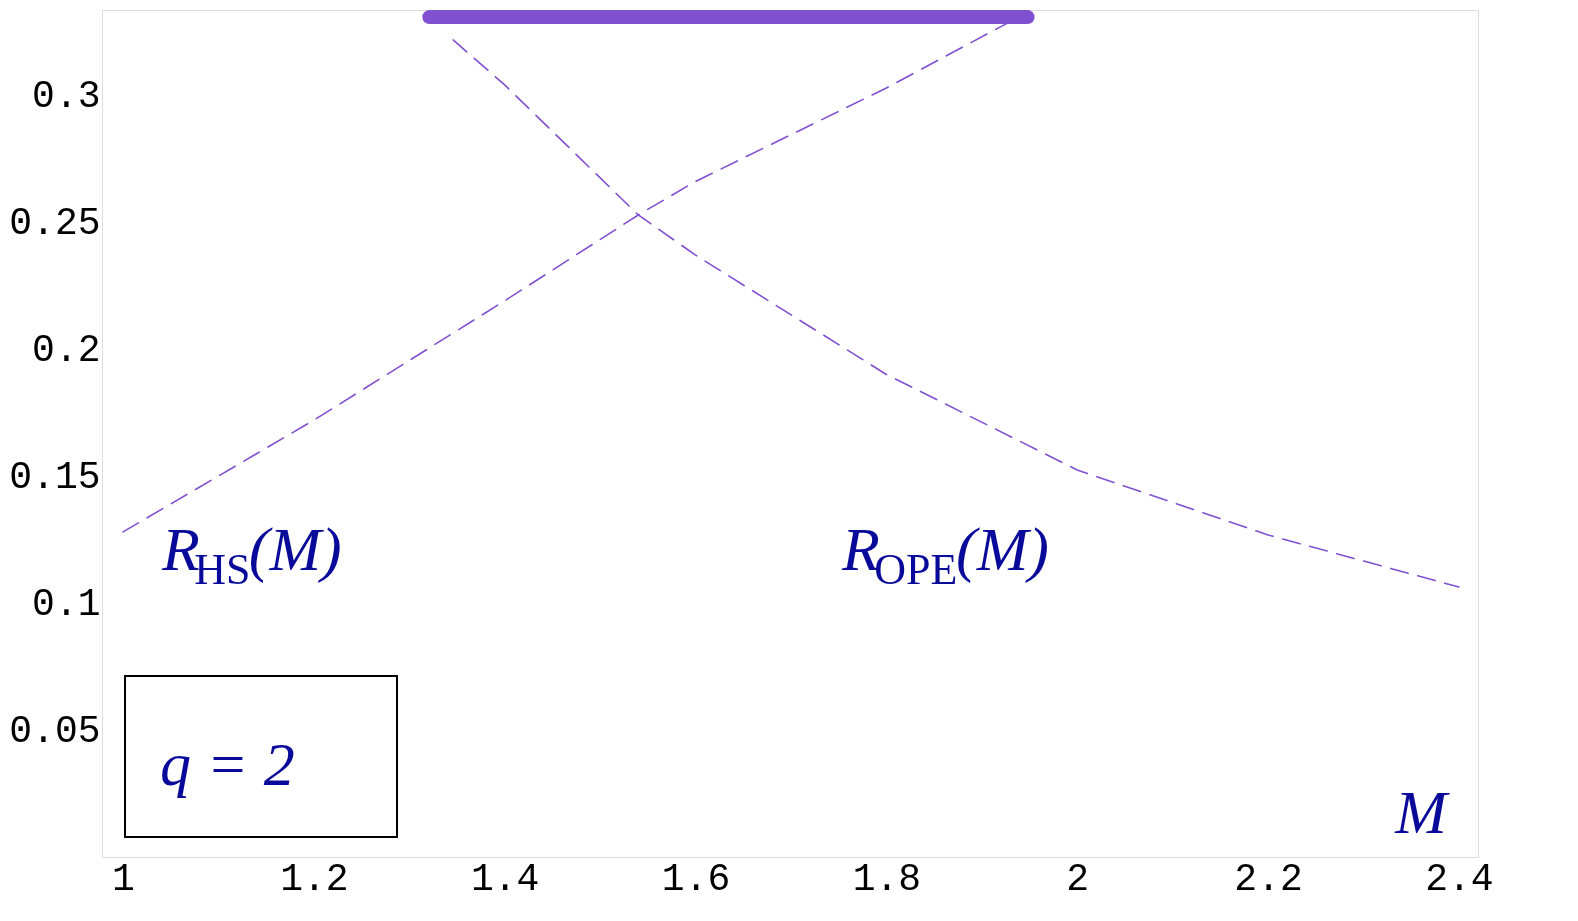  Describe the element at coordinates (55, 731) in the screenshot. I see `y-tick-label: 0.05` at that location.